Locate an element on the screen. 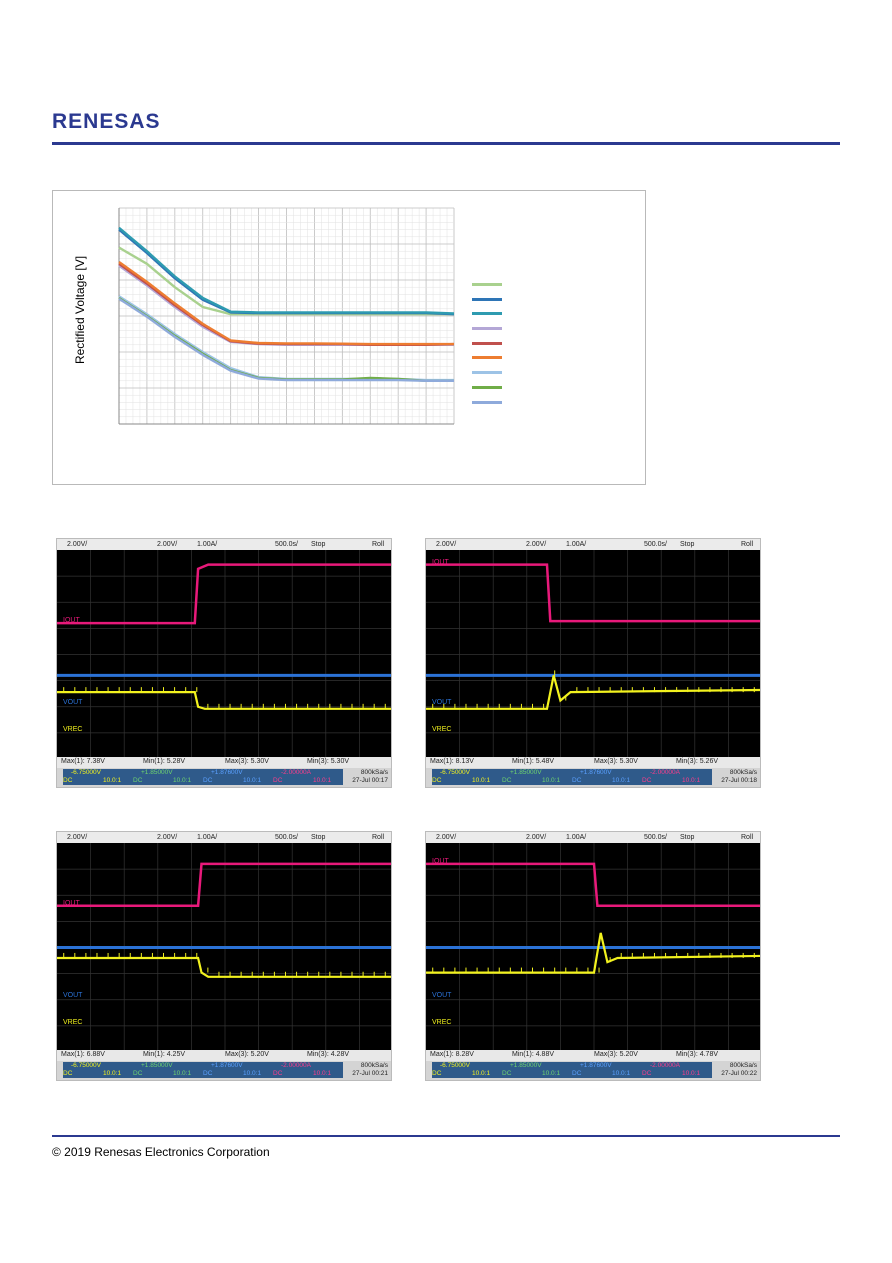 The width and height of the screenshot is (892, 1263). scope-timestamp: 27-Jul 00:18 is located at coordinates (739, 780).